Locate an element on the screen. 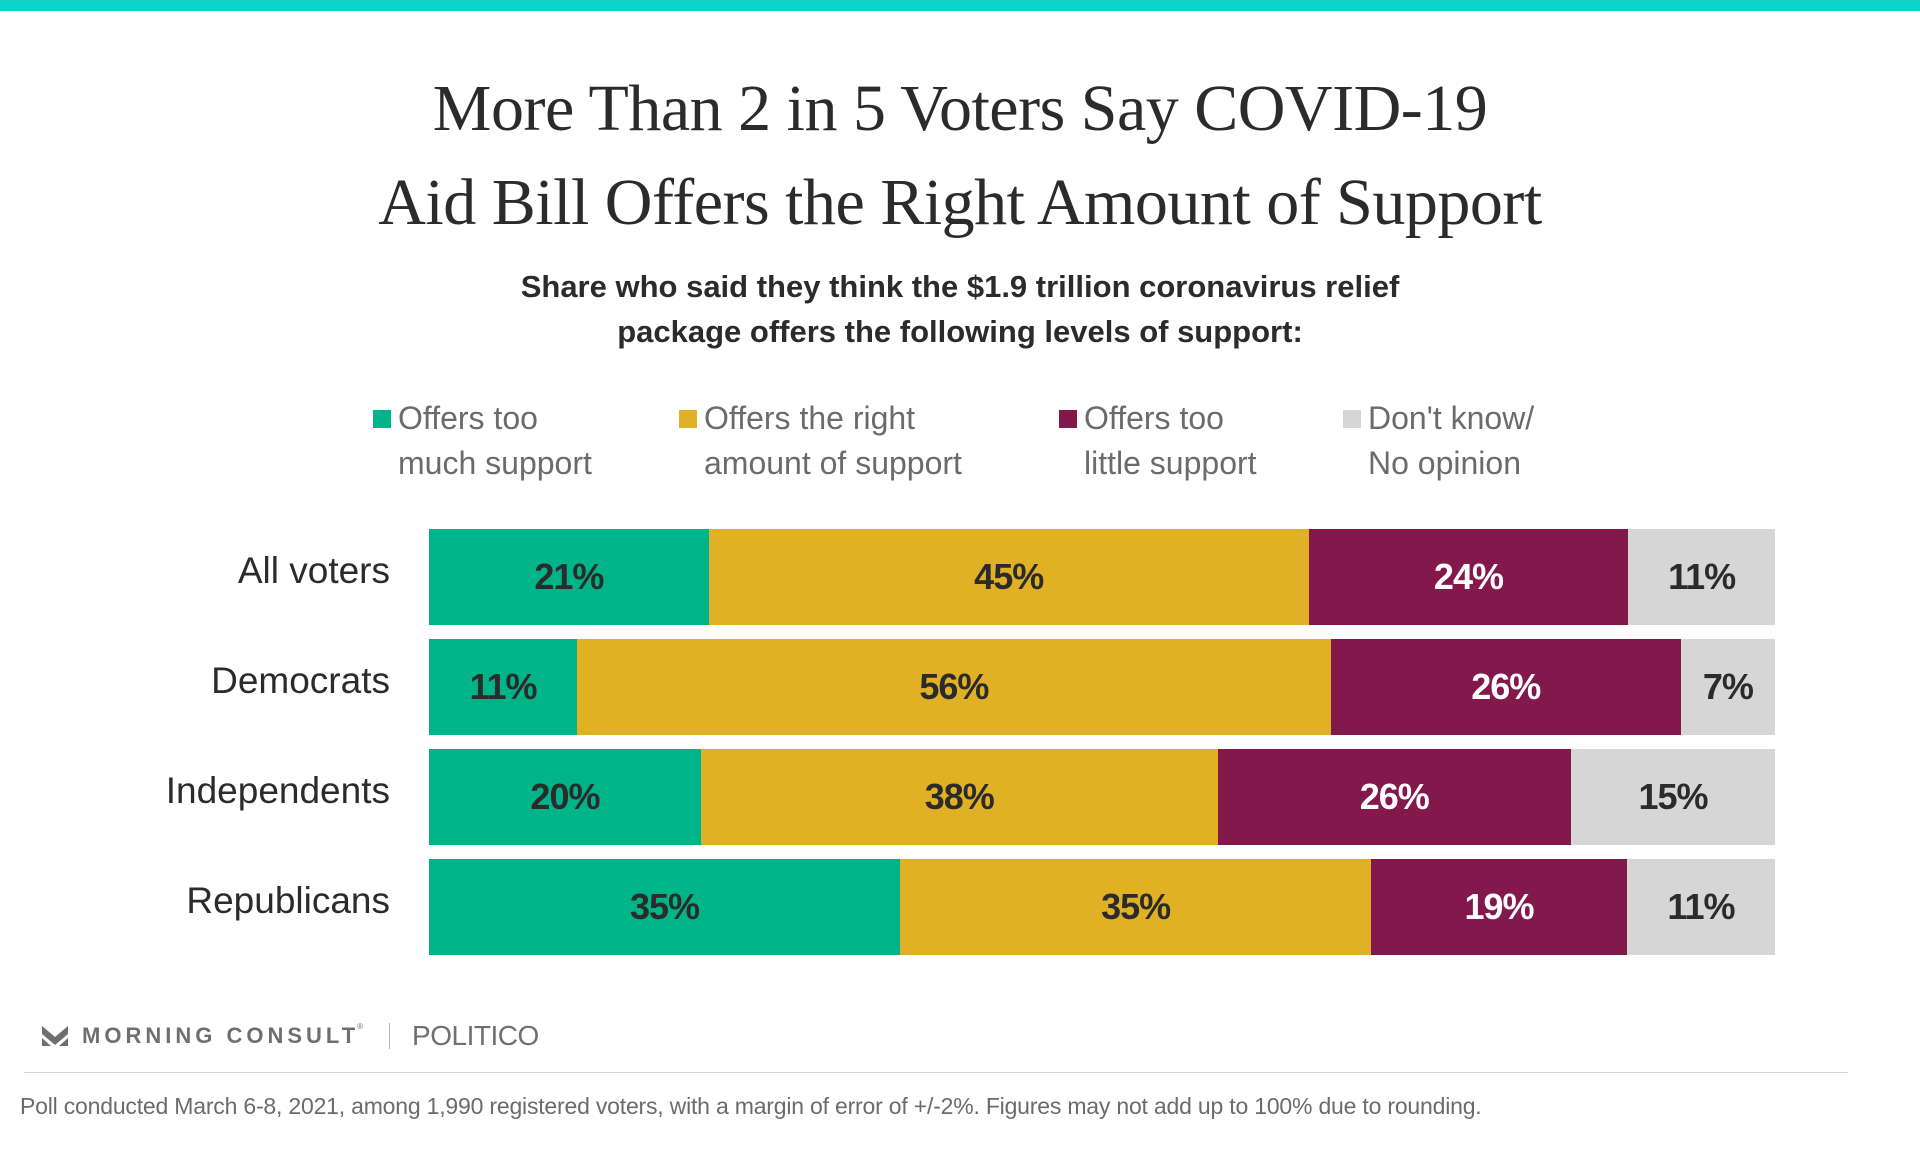 The image size is (1920, 1152). data-label: 24% is located at coordinates (1468, 576).